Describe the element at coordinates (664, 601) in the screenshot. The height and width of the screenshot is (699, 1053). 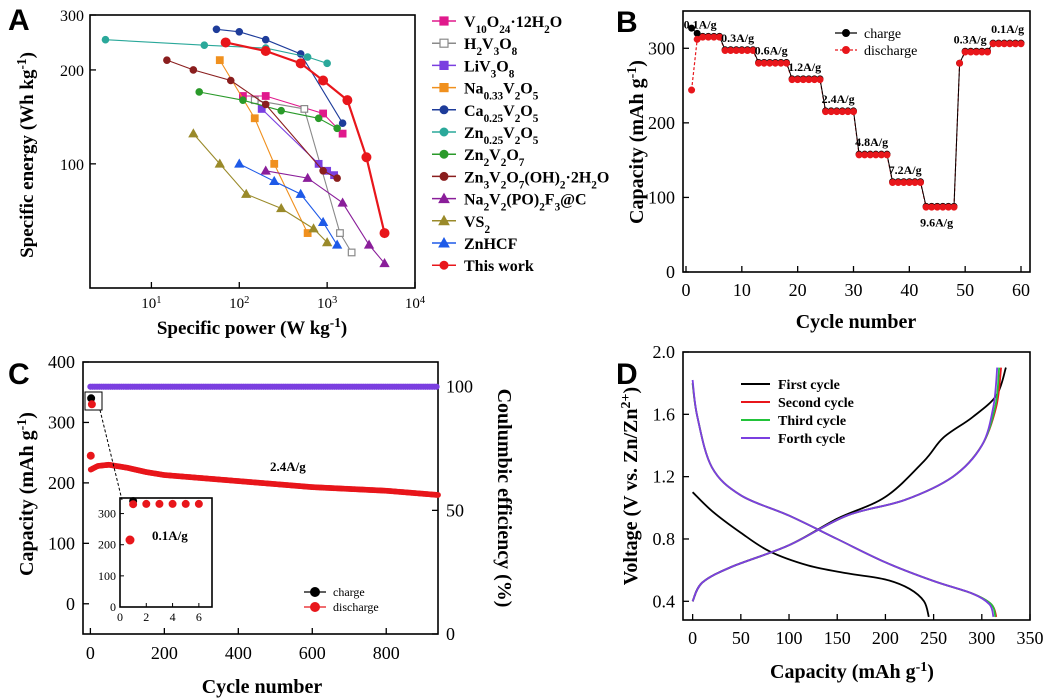
I see `y-tick-label: 0.4` at that location.